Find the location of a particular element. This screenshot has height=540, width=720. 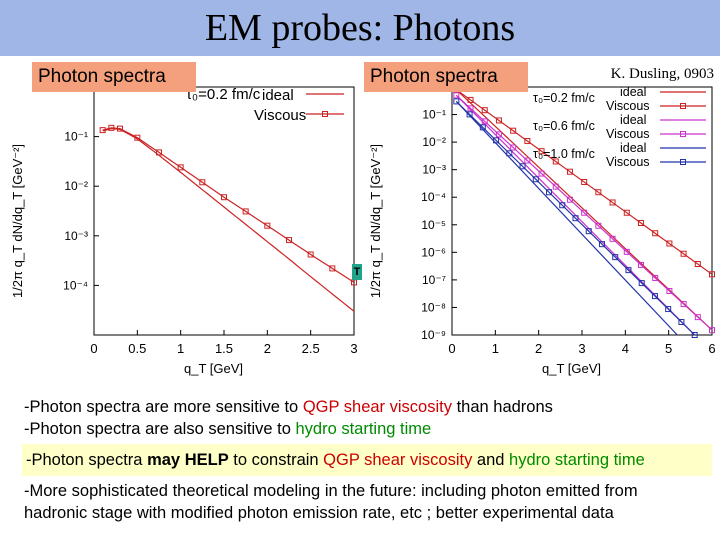

x-tick-label: 1.5 is located at coordinates (224, 348).